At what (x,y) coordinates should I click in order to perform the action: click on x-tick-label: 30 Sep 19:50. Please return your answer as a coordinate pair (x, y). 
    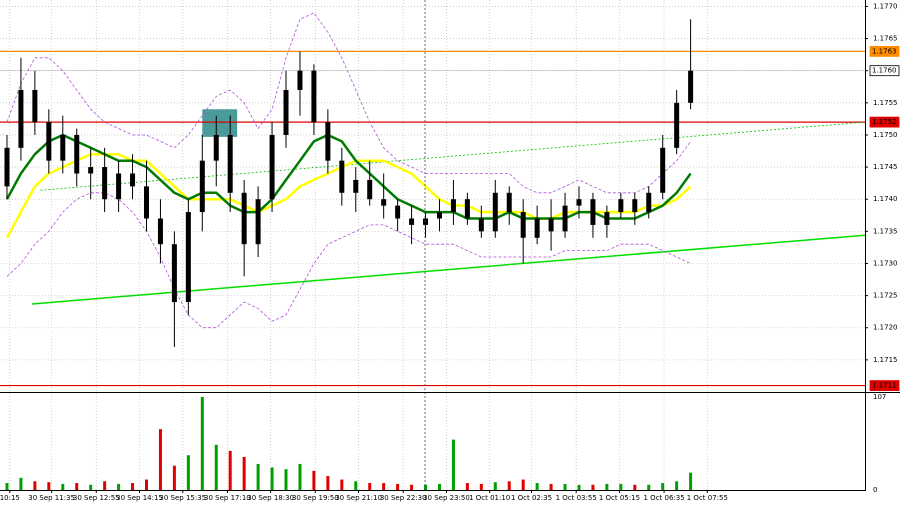
    Looking at the image, I should click on (315, 498).